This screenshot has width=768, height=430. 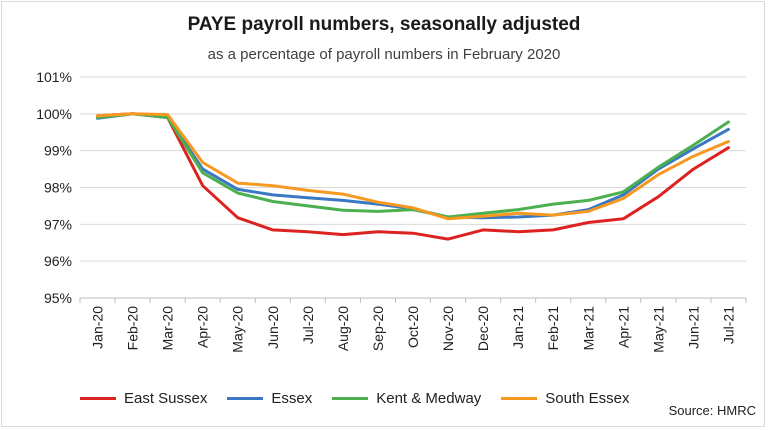 What do you see at coordinates (166, 398) in the screenshot?
I see `legend-label-east-sussex: East Sussex` at bounding box center [166, 398].